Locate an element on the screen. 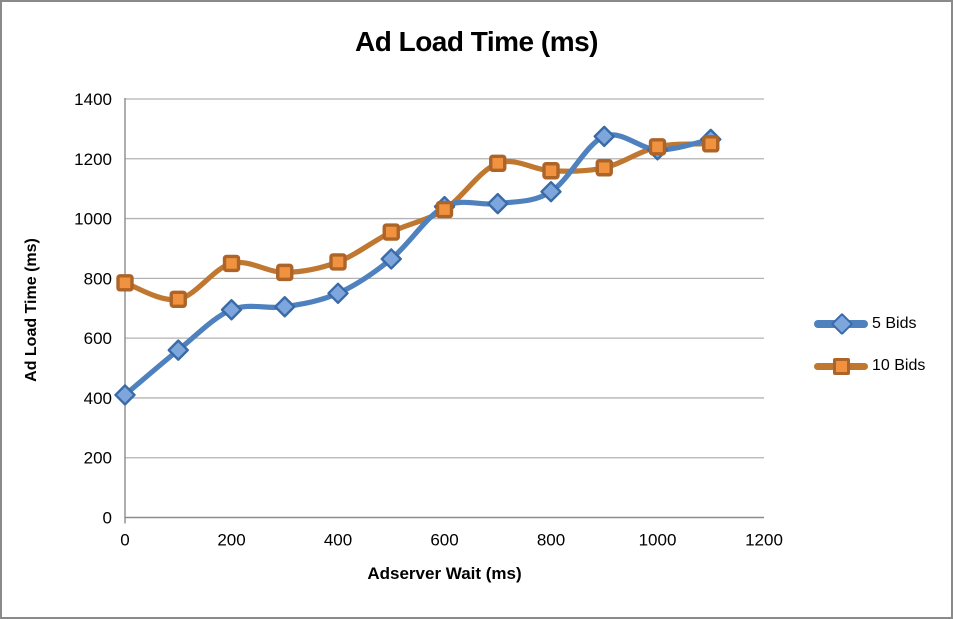  legend-sample-10-bids is located at coordinates (842, 366).